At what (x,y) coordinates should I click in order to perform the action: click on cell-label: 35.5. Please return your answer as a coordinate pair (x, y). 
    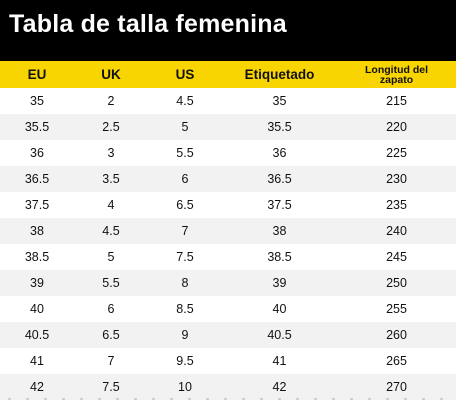
    Looking at the image, I should click on (279, 127).